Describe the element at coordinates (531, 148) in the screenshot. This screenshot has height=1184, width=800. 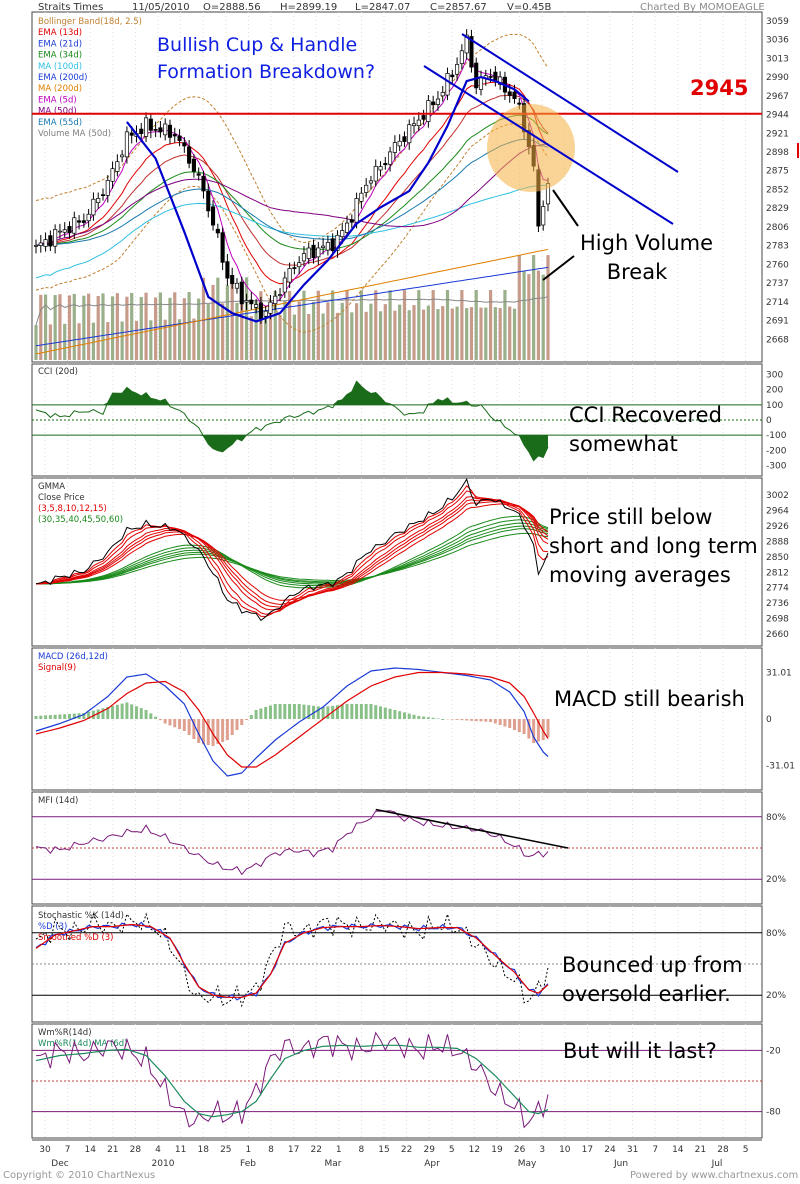
I see `breakdown-highlight-circle` at that location.